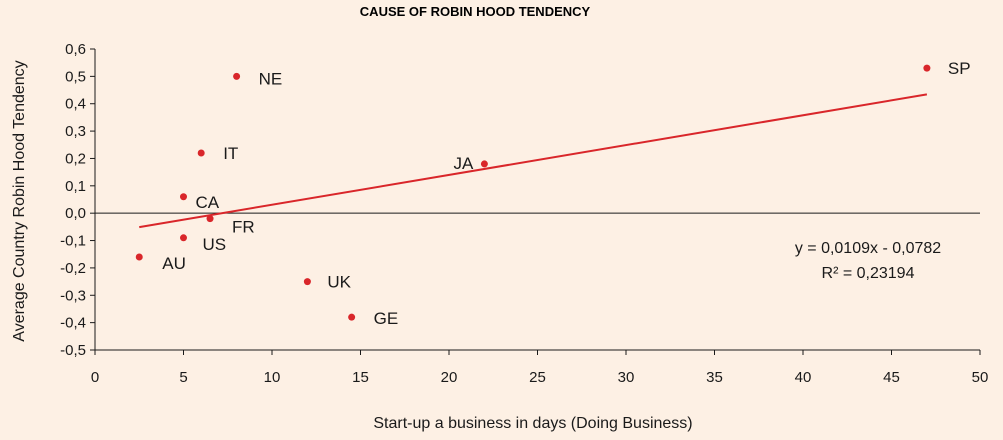  Describe the element at coordinates (73, 268) in the screenshot. I see `y-tick-label: -0,2` at that location.